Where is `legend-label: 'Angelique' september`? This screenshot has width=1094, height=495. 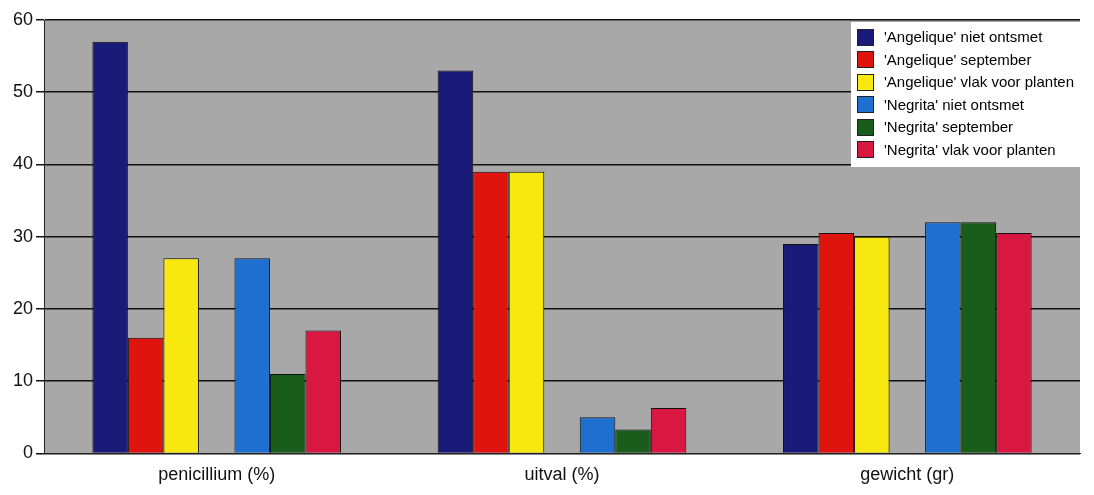 legend-label: 'Angelique' september is located at coordinates (957, 59).